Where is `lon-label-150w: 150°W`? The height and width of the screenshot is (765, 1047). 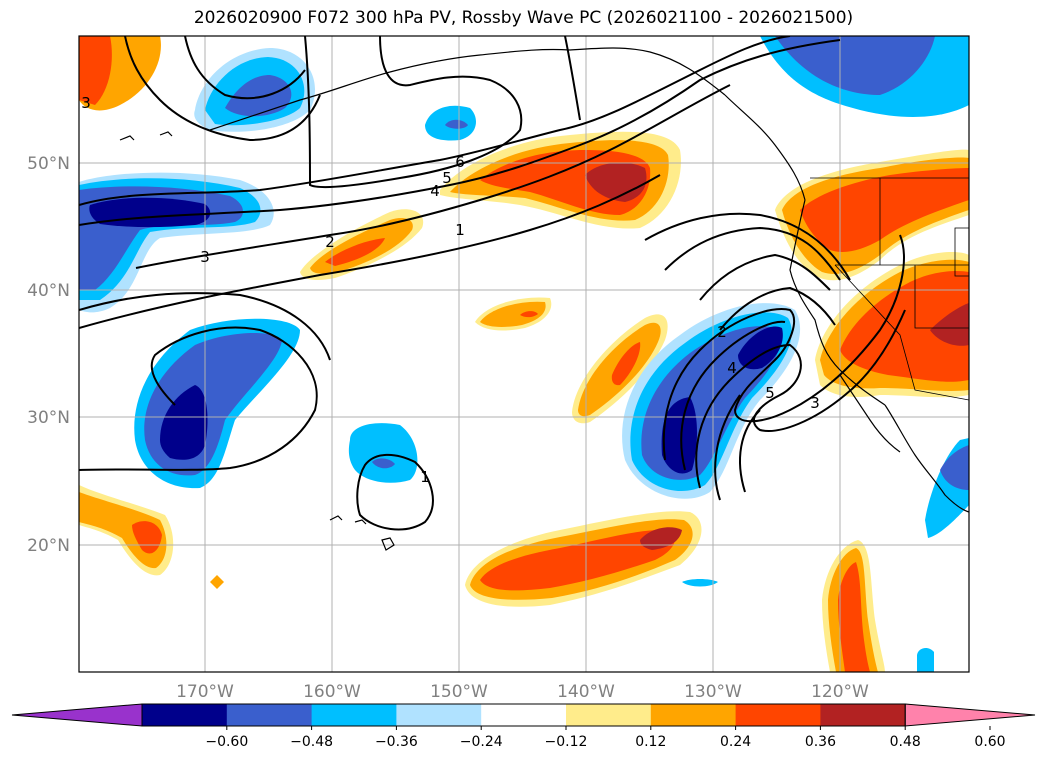
lon-label-150w: 150°W is located at coordinates (459, 692).